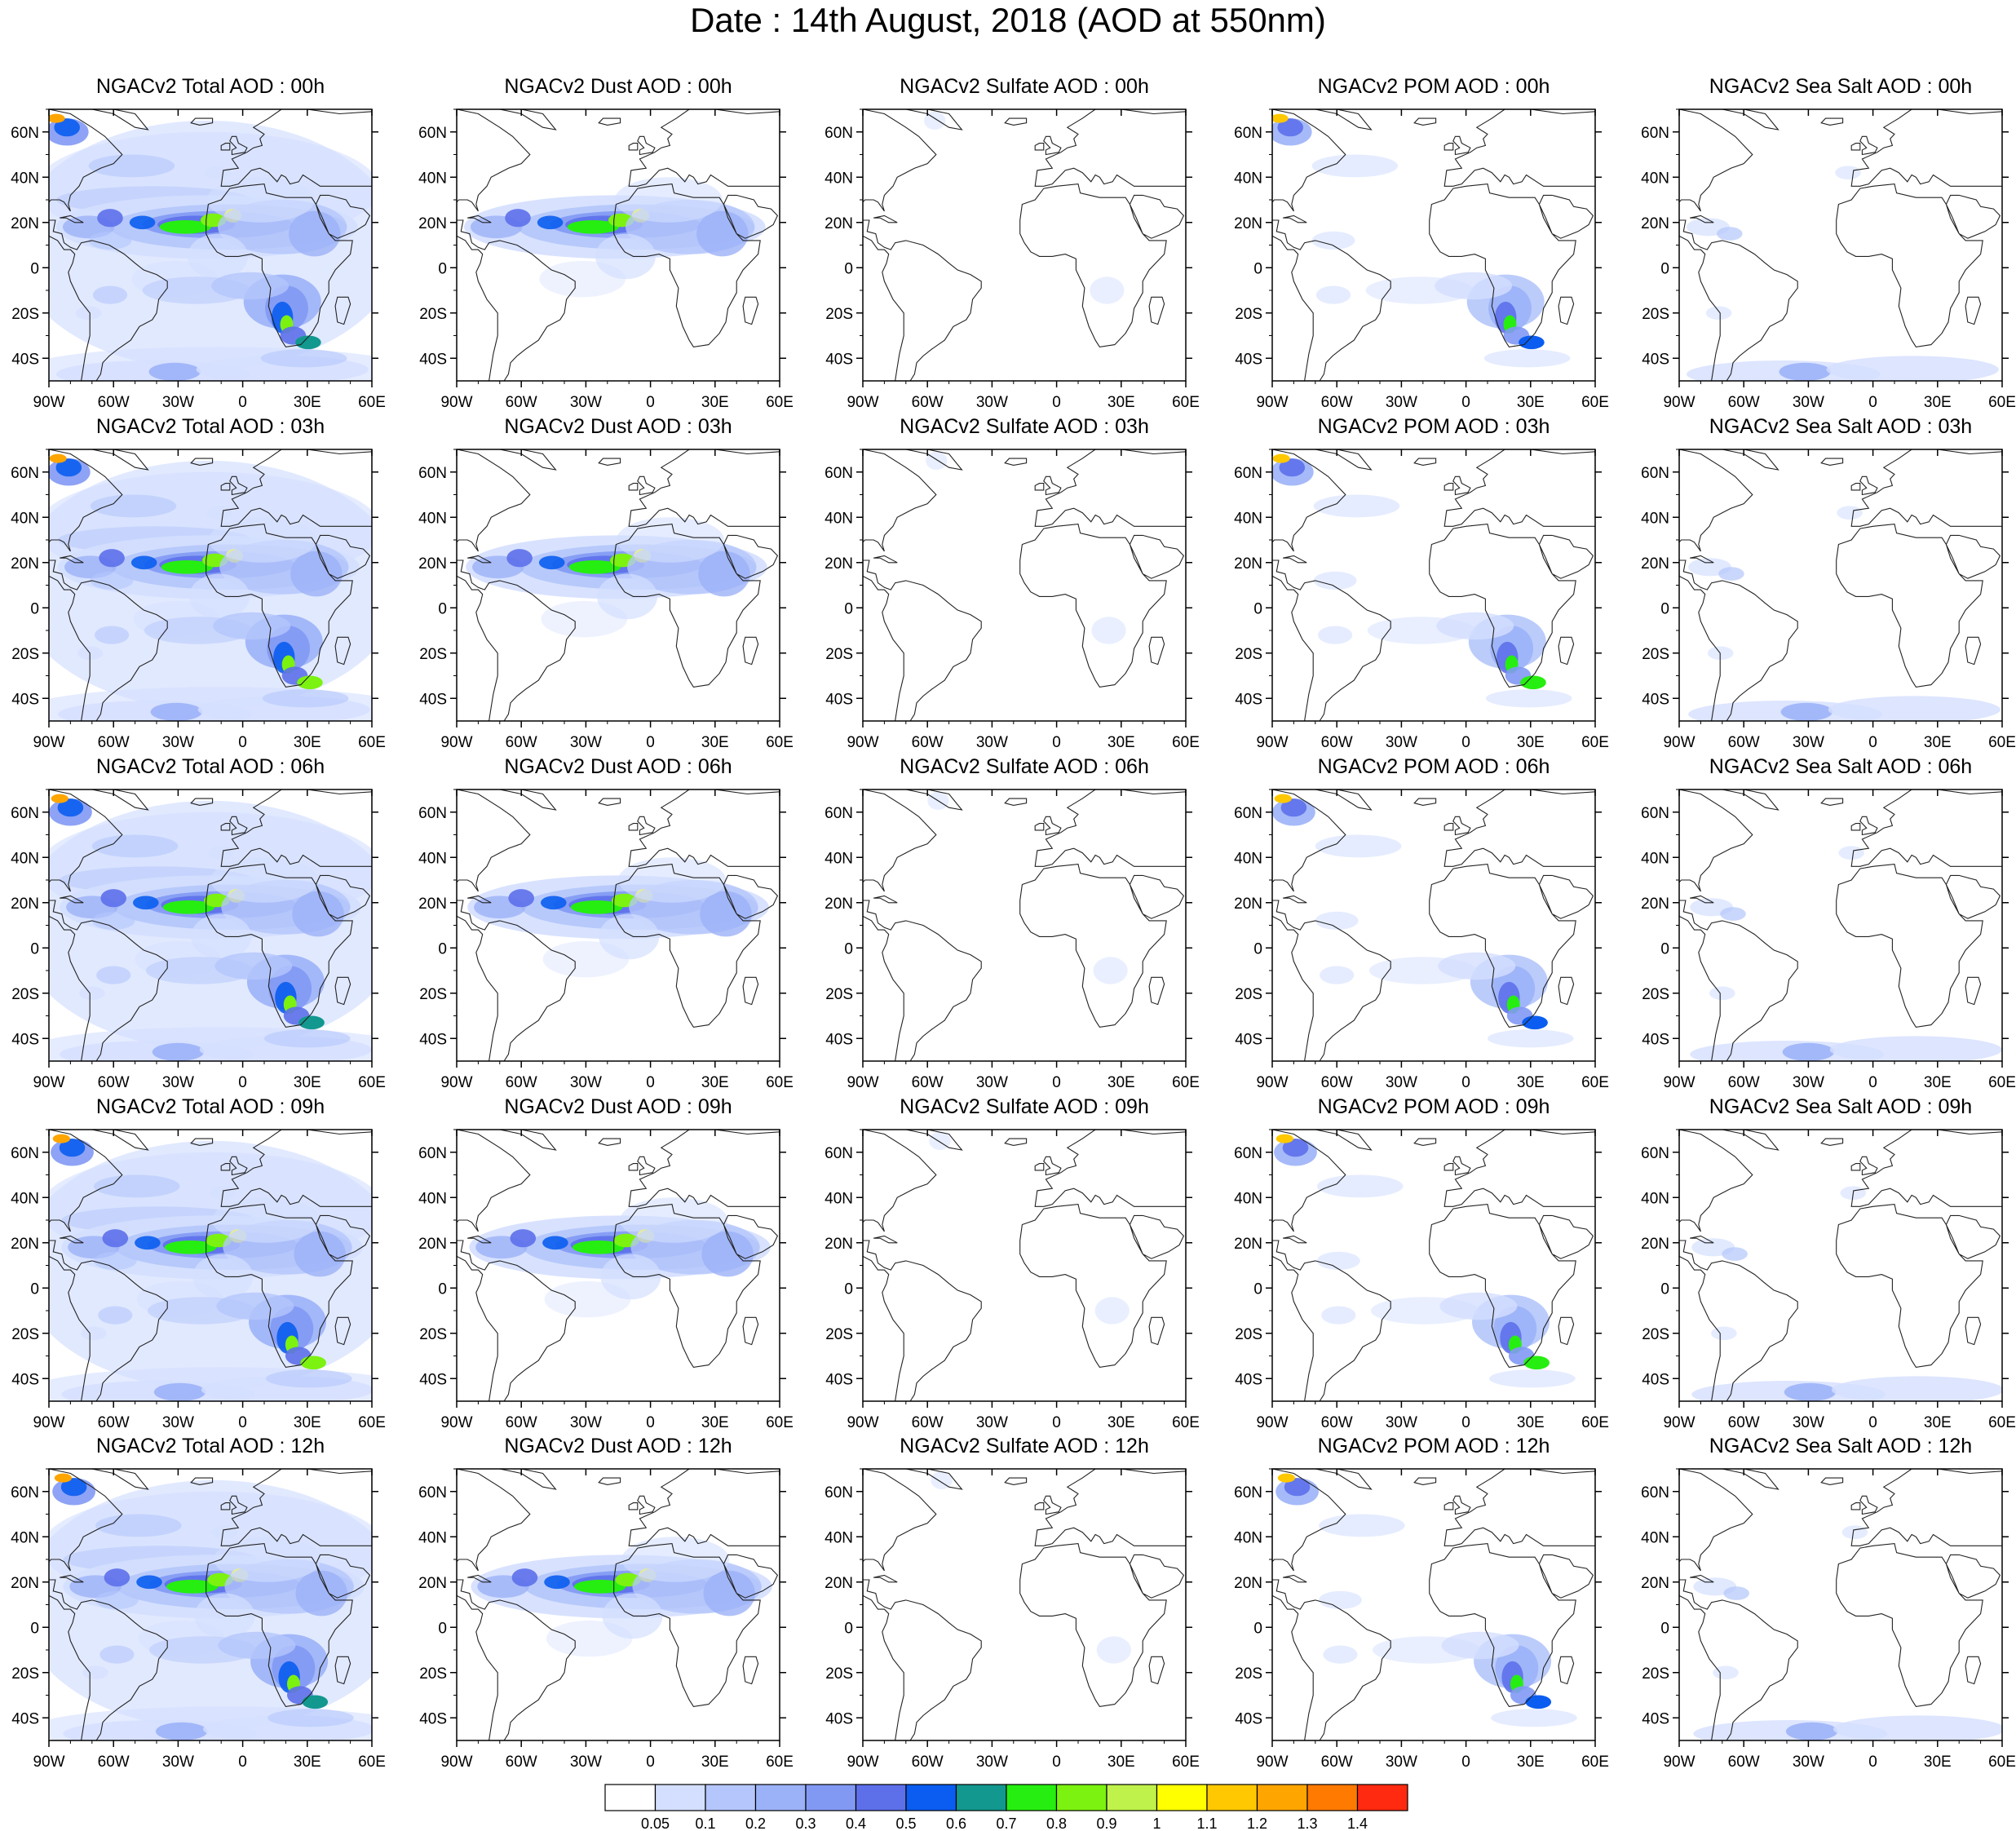  What do you see at coordinates (1024, 86) in the screenshot?
I see `panel-title: NGACv2 Sulfate AOD : 00h` at bounding box center [1024, 86].